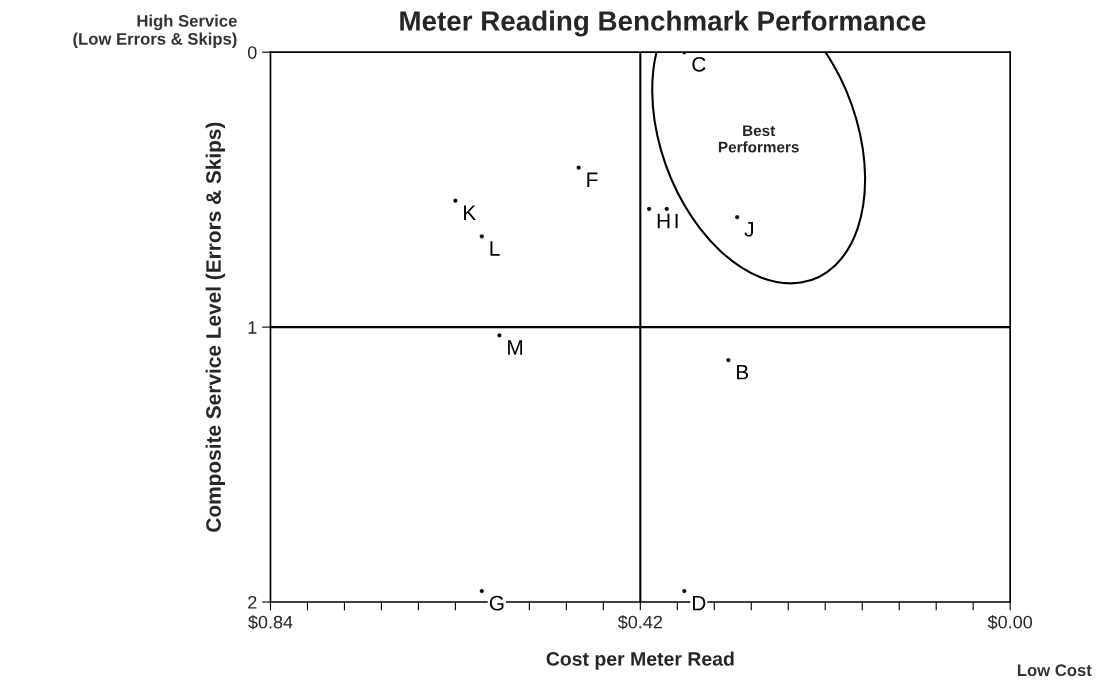 The height and width of the screenshot is (696, 1104). Describe the element at coordinates (215, 327) in the screenshot. I see `y-axis-title: Composite Service Level (Errors & Skips)` at that location.